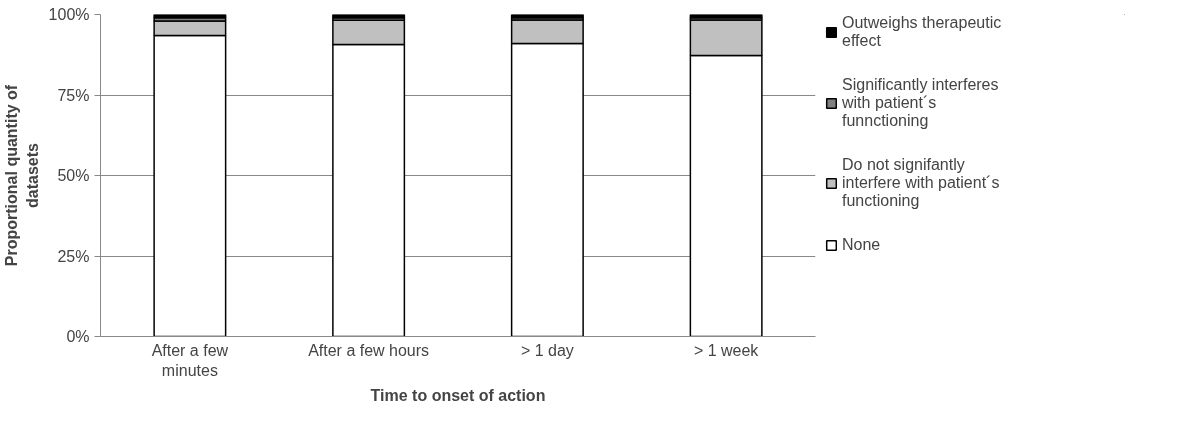 The image size is (1190, 432). Describe the element at coordinates (69, 14) in the screenshot. I see `y-tick-label: 100%` at that location.